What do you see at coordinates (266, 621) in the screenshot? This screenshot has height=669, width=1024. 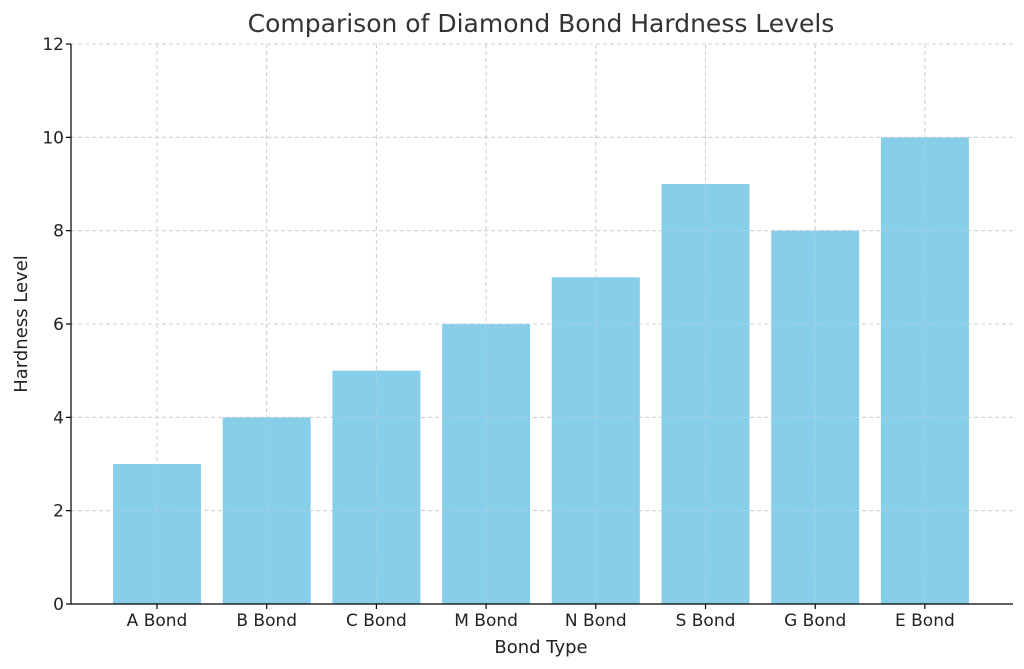 I see `x-tick-label: B Bond` at bounding box center [266, 621].